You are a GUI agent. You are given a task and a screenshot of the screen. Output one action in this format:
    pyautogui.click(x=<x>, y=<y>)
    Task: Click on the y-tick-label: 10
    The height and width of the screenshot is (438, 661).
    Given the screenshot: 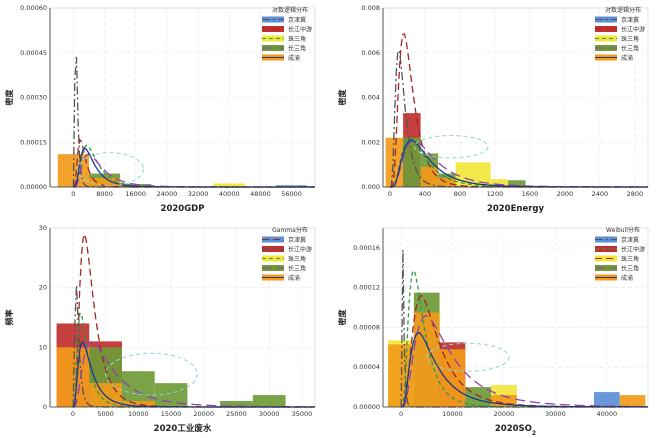 What is the action you would take?
    pyautogui.click(x=43, y=347)
    